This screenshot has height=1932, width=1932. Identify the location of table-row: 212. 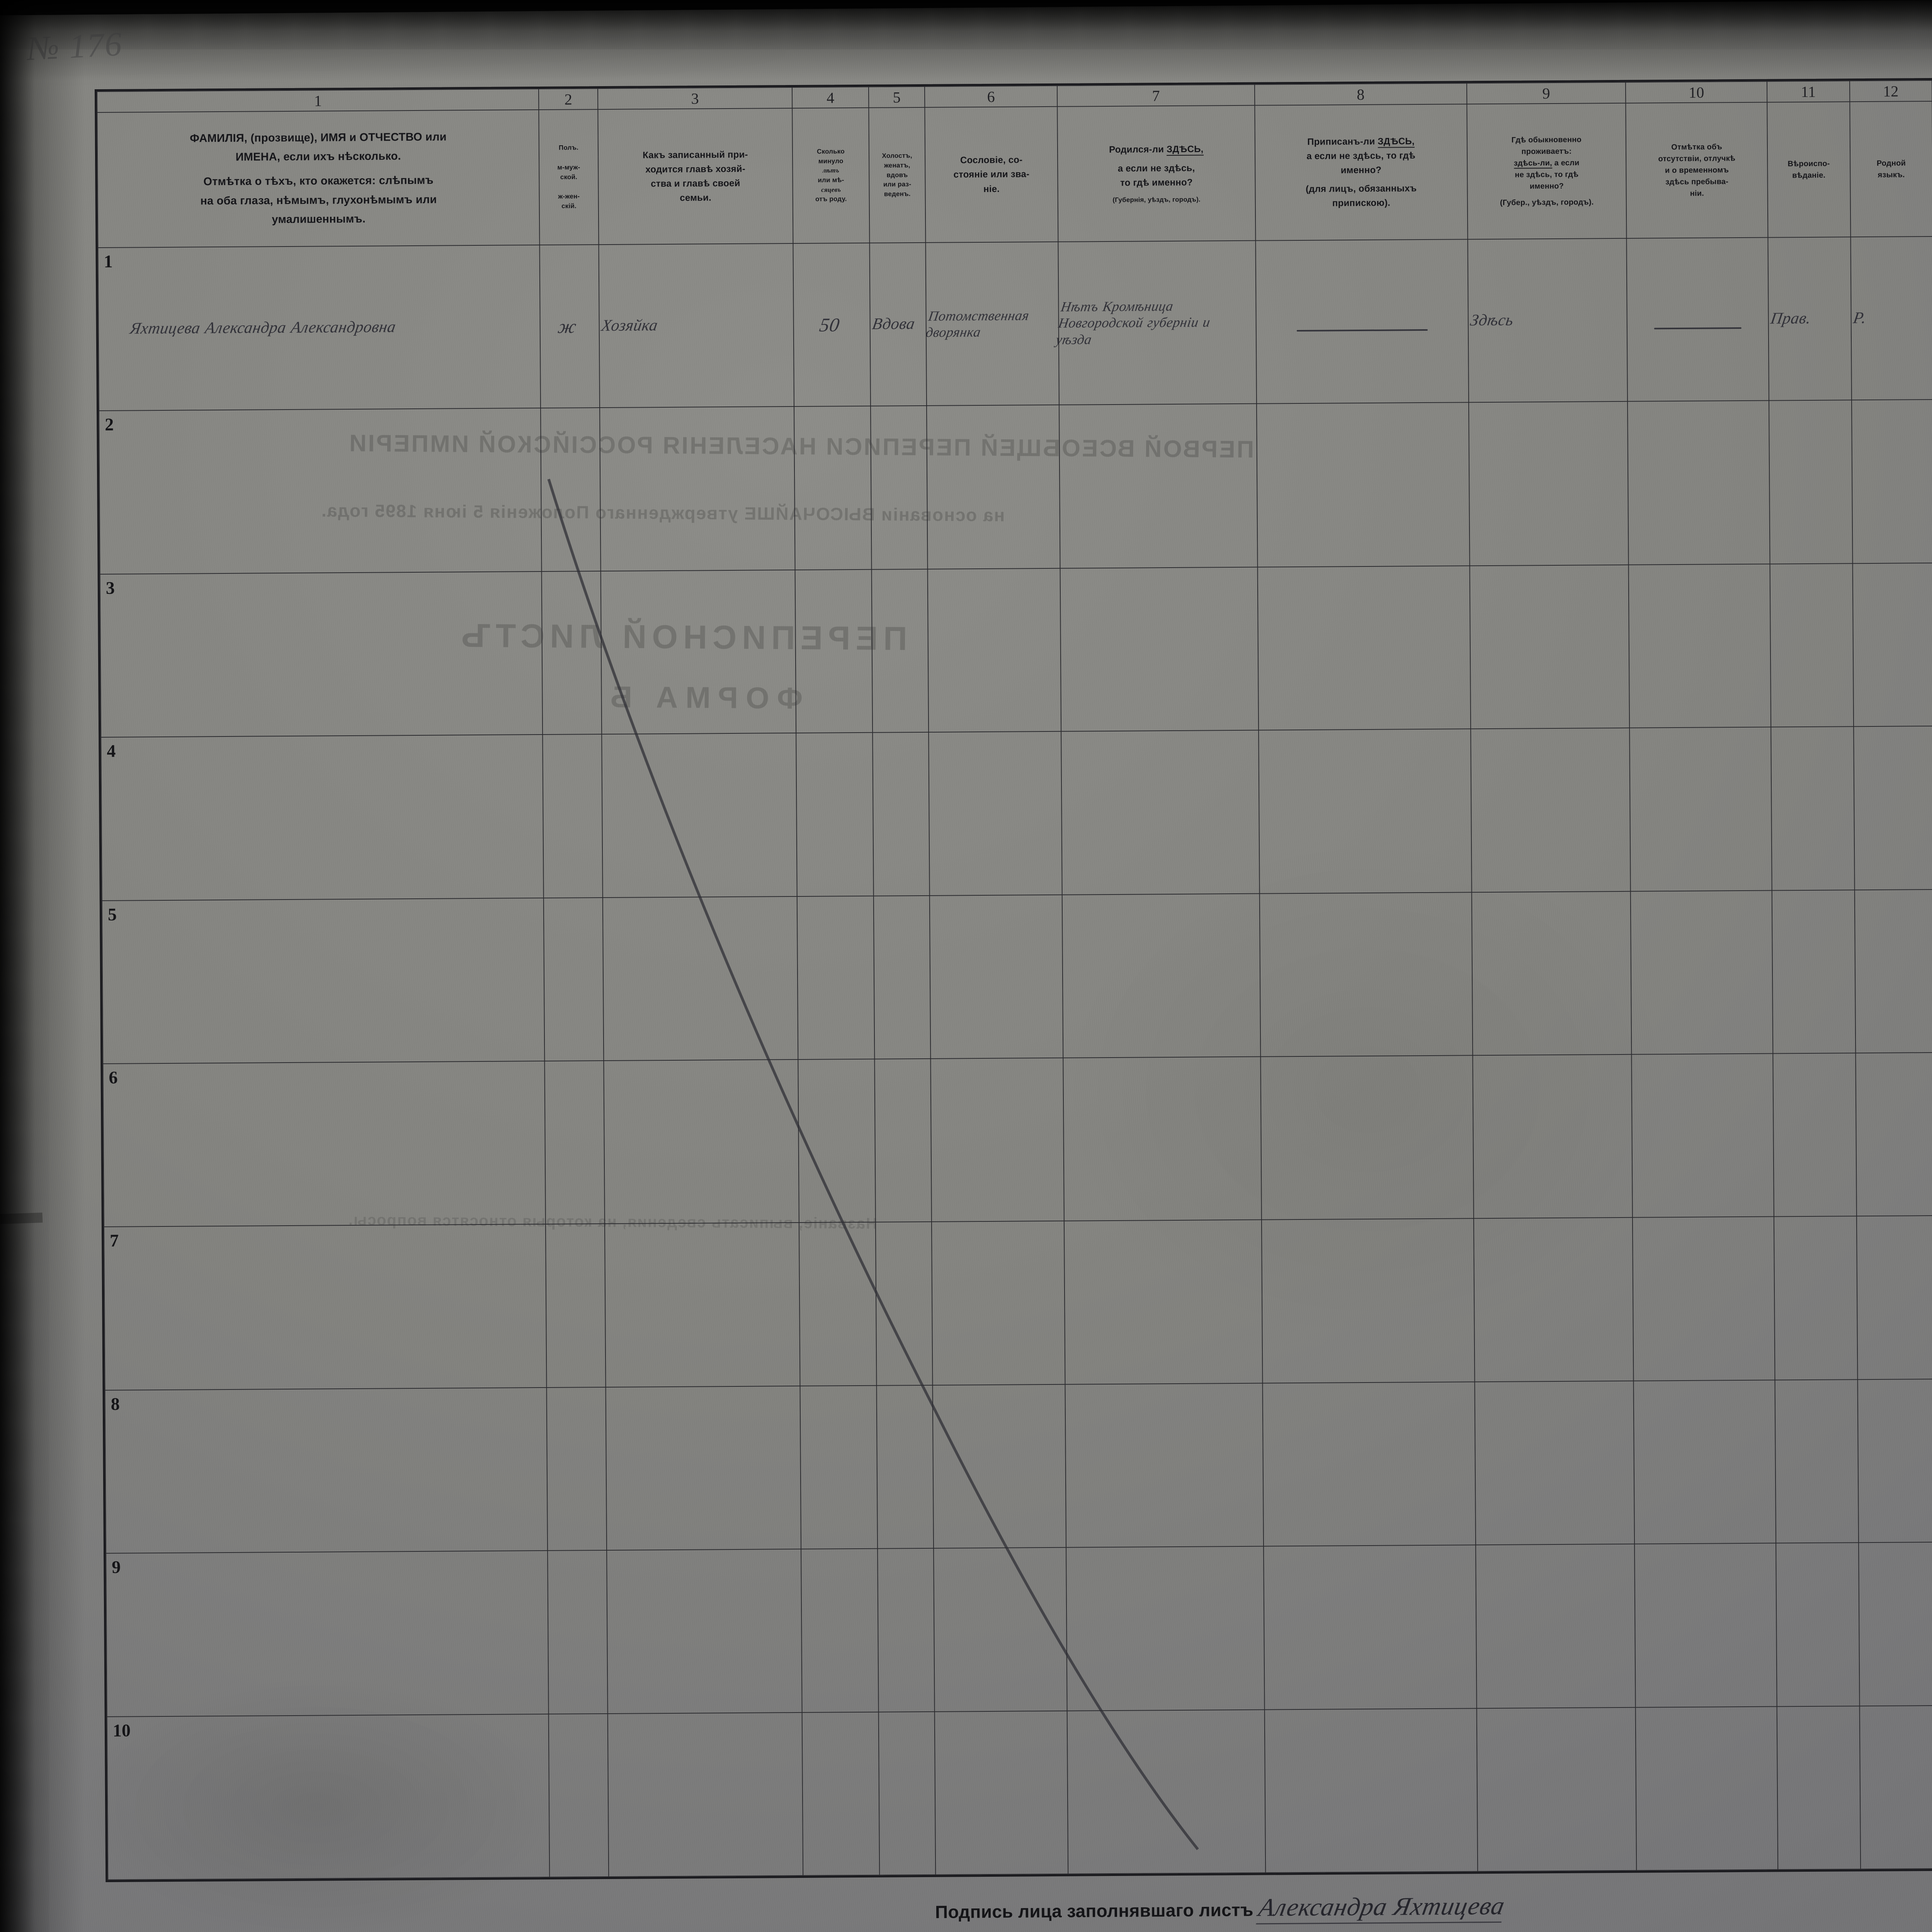
(1015, 485).